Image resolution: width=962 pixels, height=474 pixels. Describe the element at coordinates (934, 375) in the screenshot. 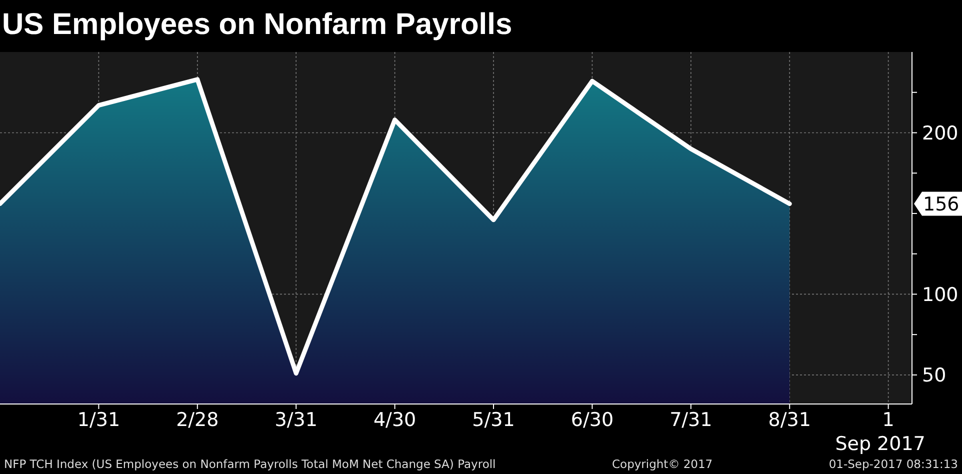

I see `y-tick-label: 50` at that location.